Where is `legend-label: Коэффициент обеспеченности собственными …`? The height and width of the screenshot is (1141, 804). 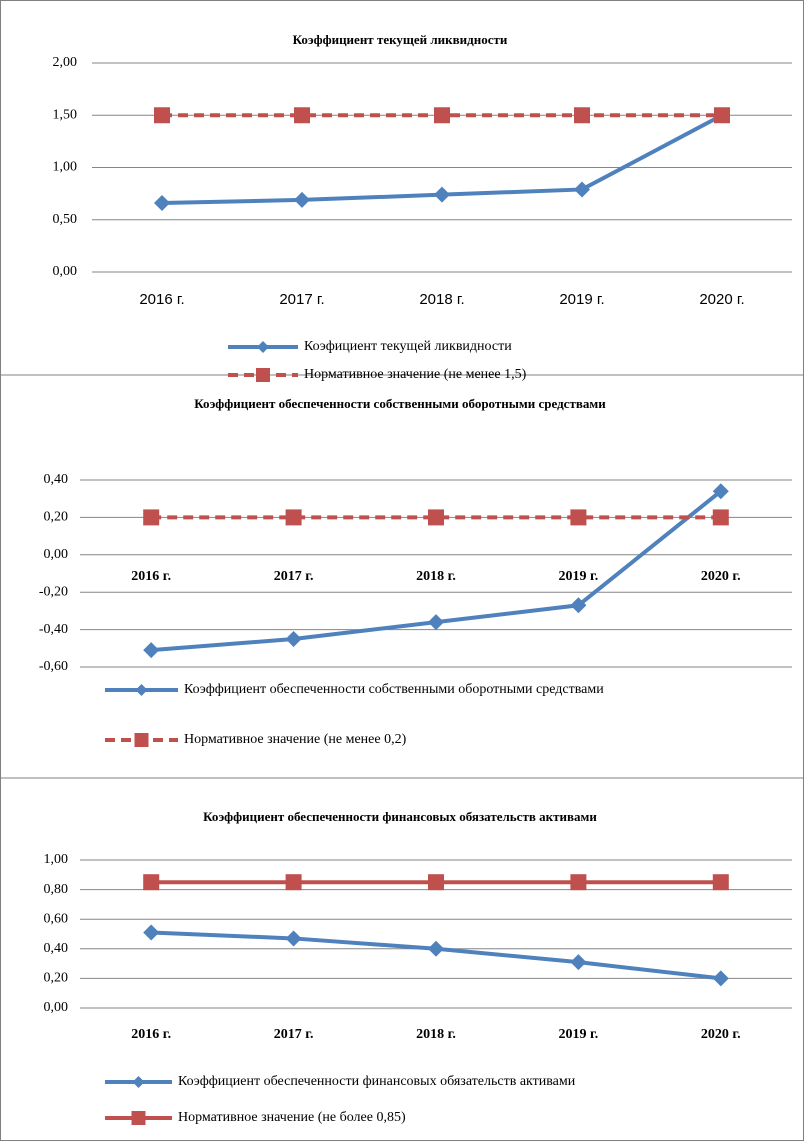 legend-label: Коэффициент обеспеченности собственными … is located at coordinates (394, 689).